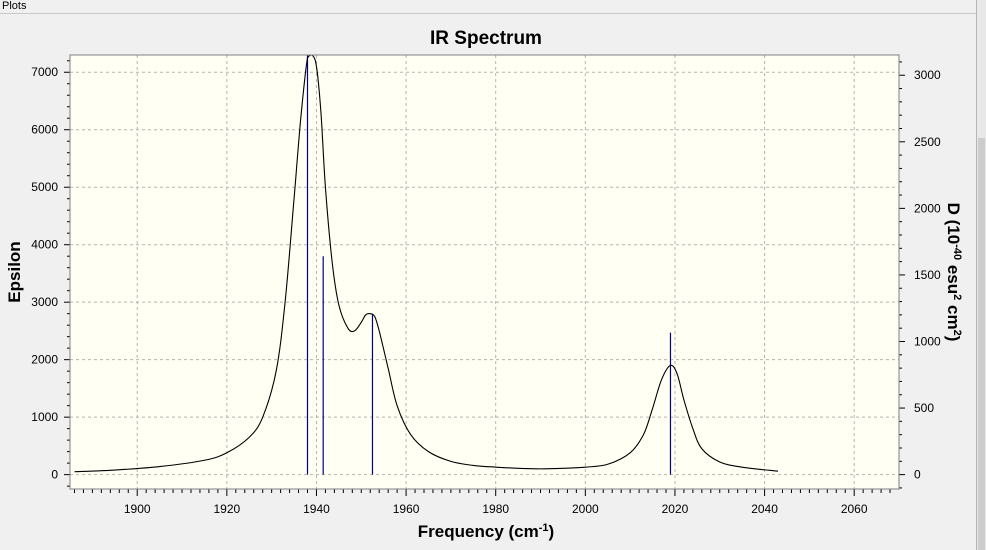  Describe the element at coordinates (406, 509) in the screenshot. I see `x-tick-label: 1960` at that location.